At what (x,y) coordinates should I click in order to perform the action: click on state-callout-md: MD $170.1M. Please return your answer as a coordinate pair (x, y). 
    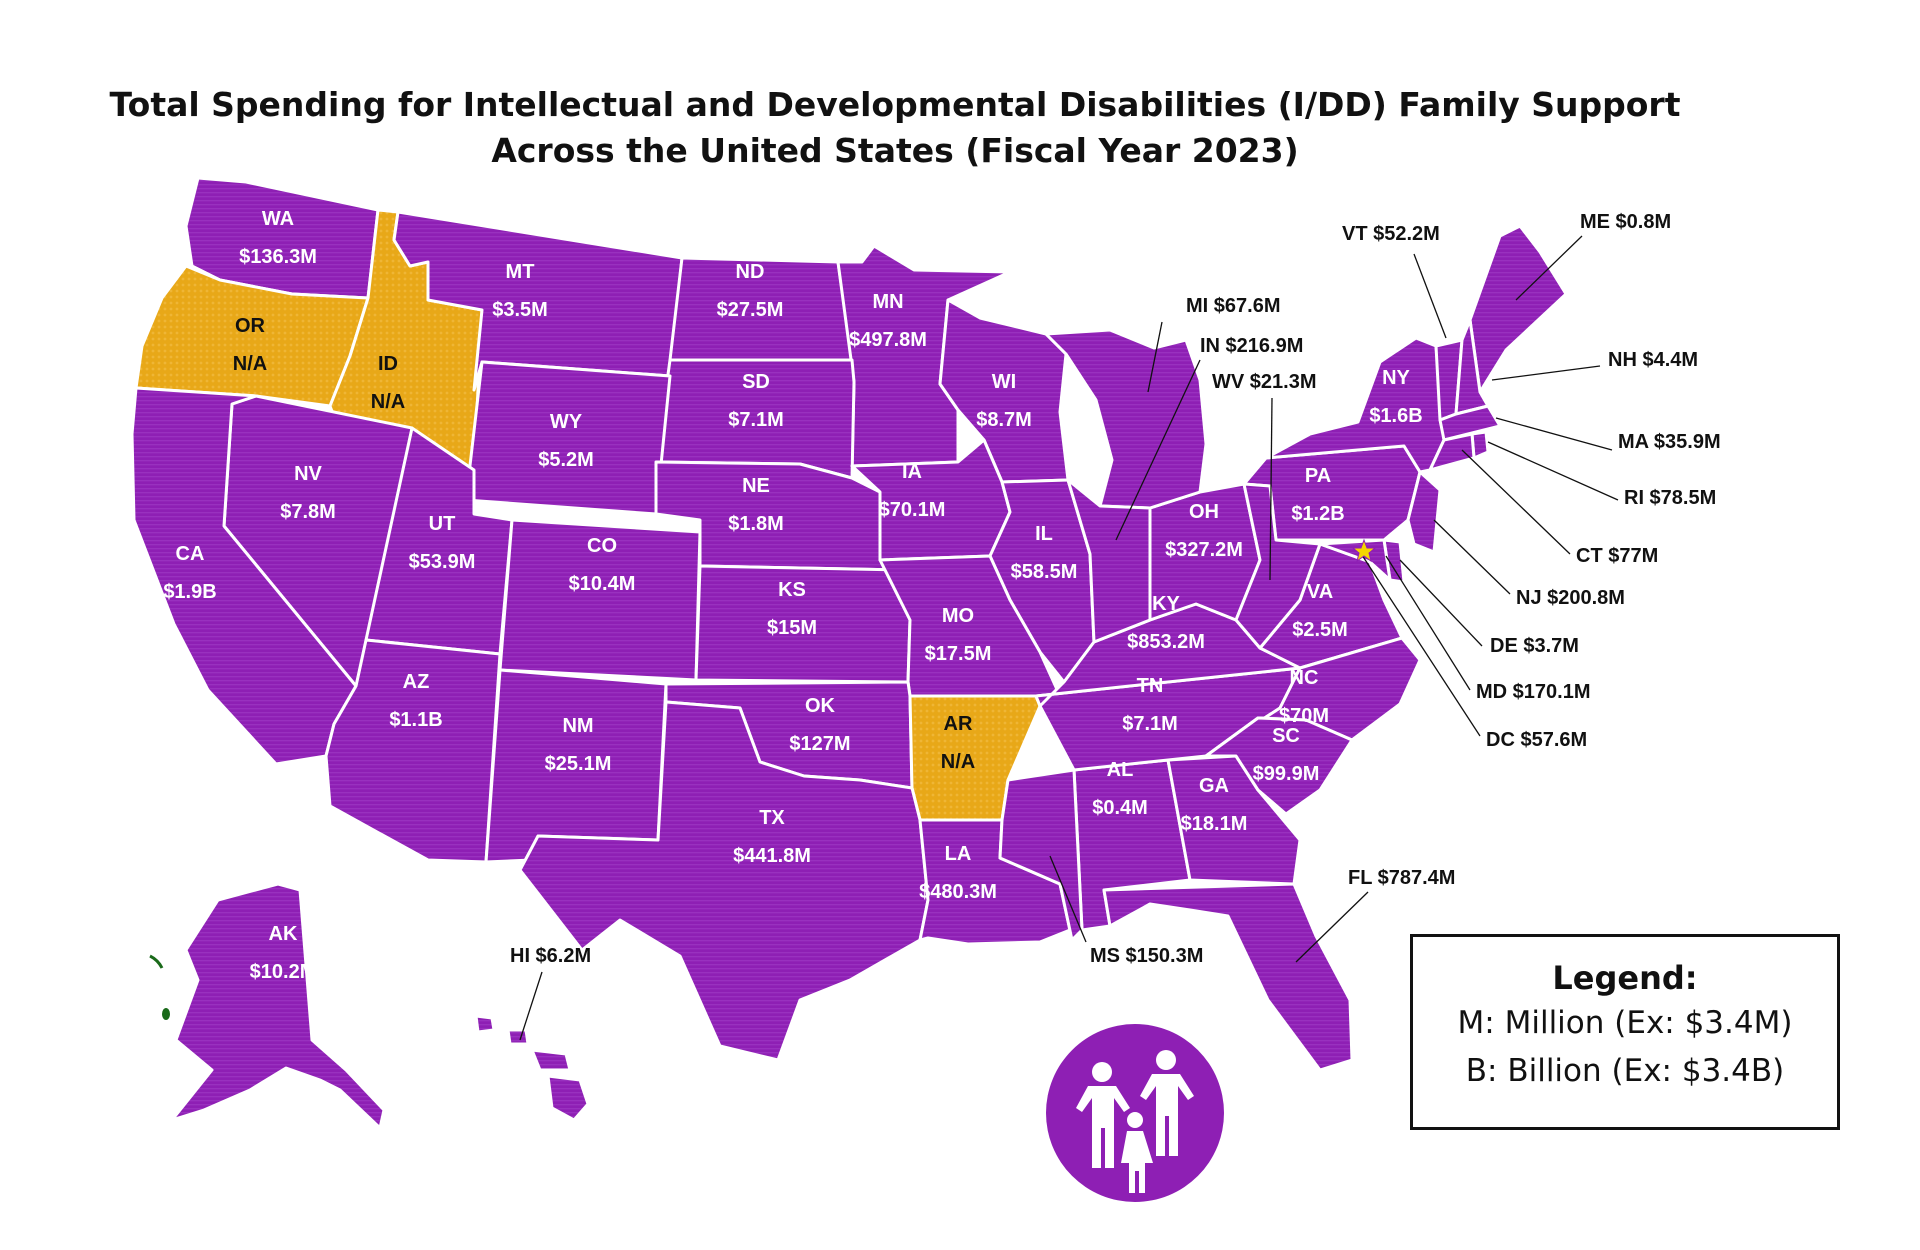
    Looking at the image, I should click on (1533, 692).